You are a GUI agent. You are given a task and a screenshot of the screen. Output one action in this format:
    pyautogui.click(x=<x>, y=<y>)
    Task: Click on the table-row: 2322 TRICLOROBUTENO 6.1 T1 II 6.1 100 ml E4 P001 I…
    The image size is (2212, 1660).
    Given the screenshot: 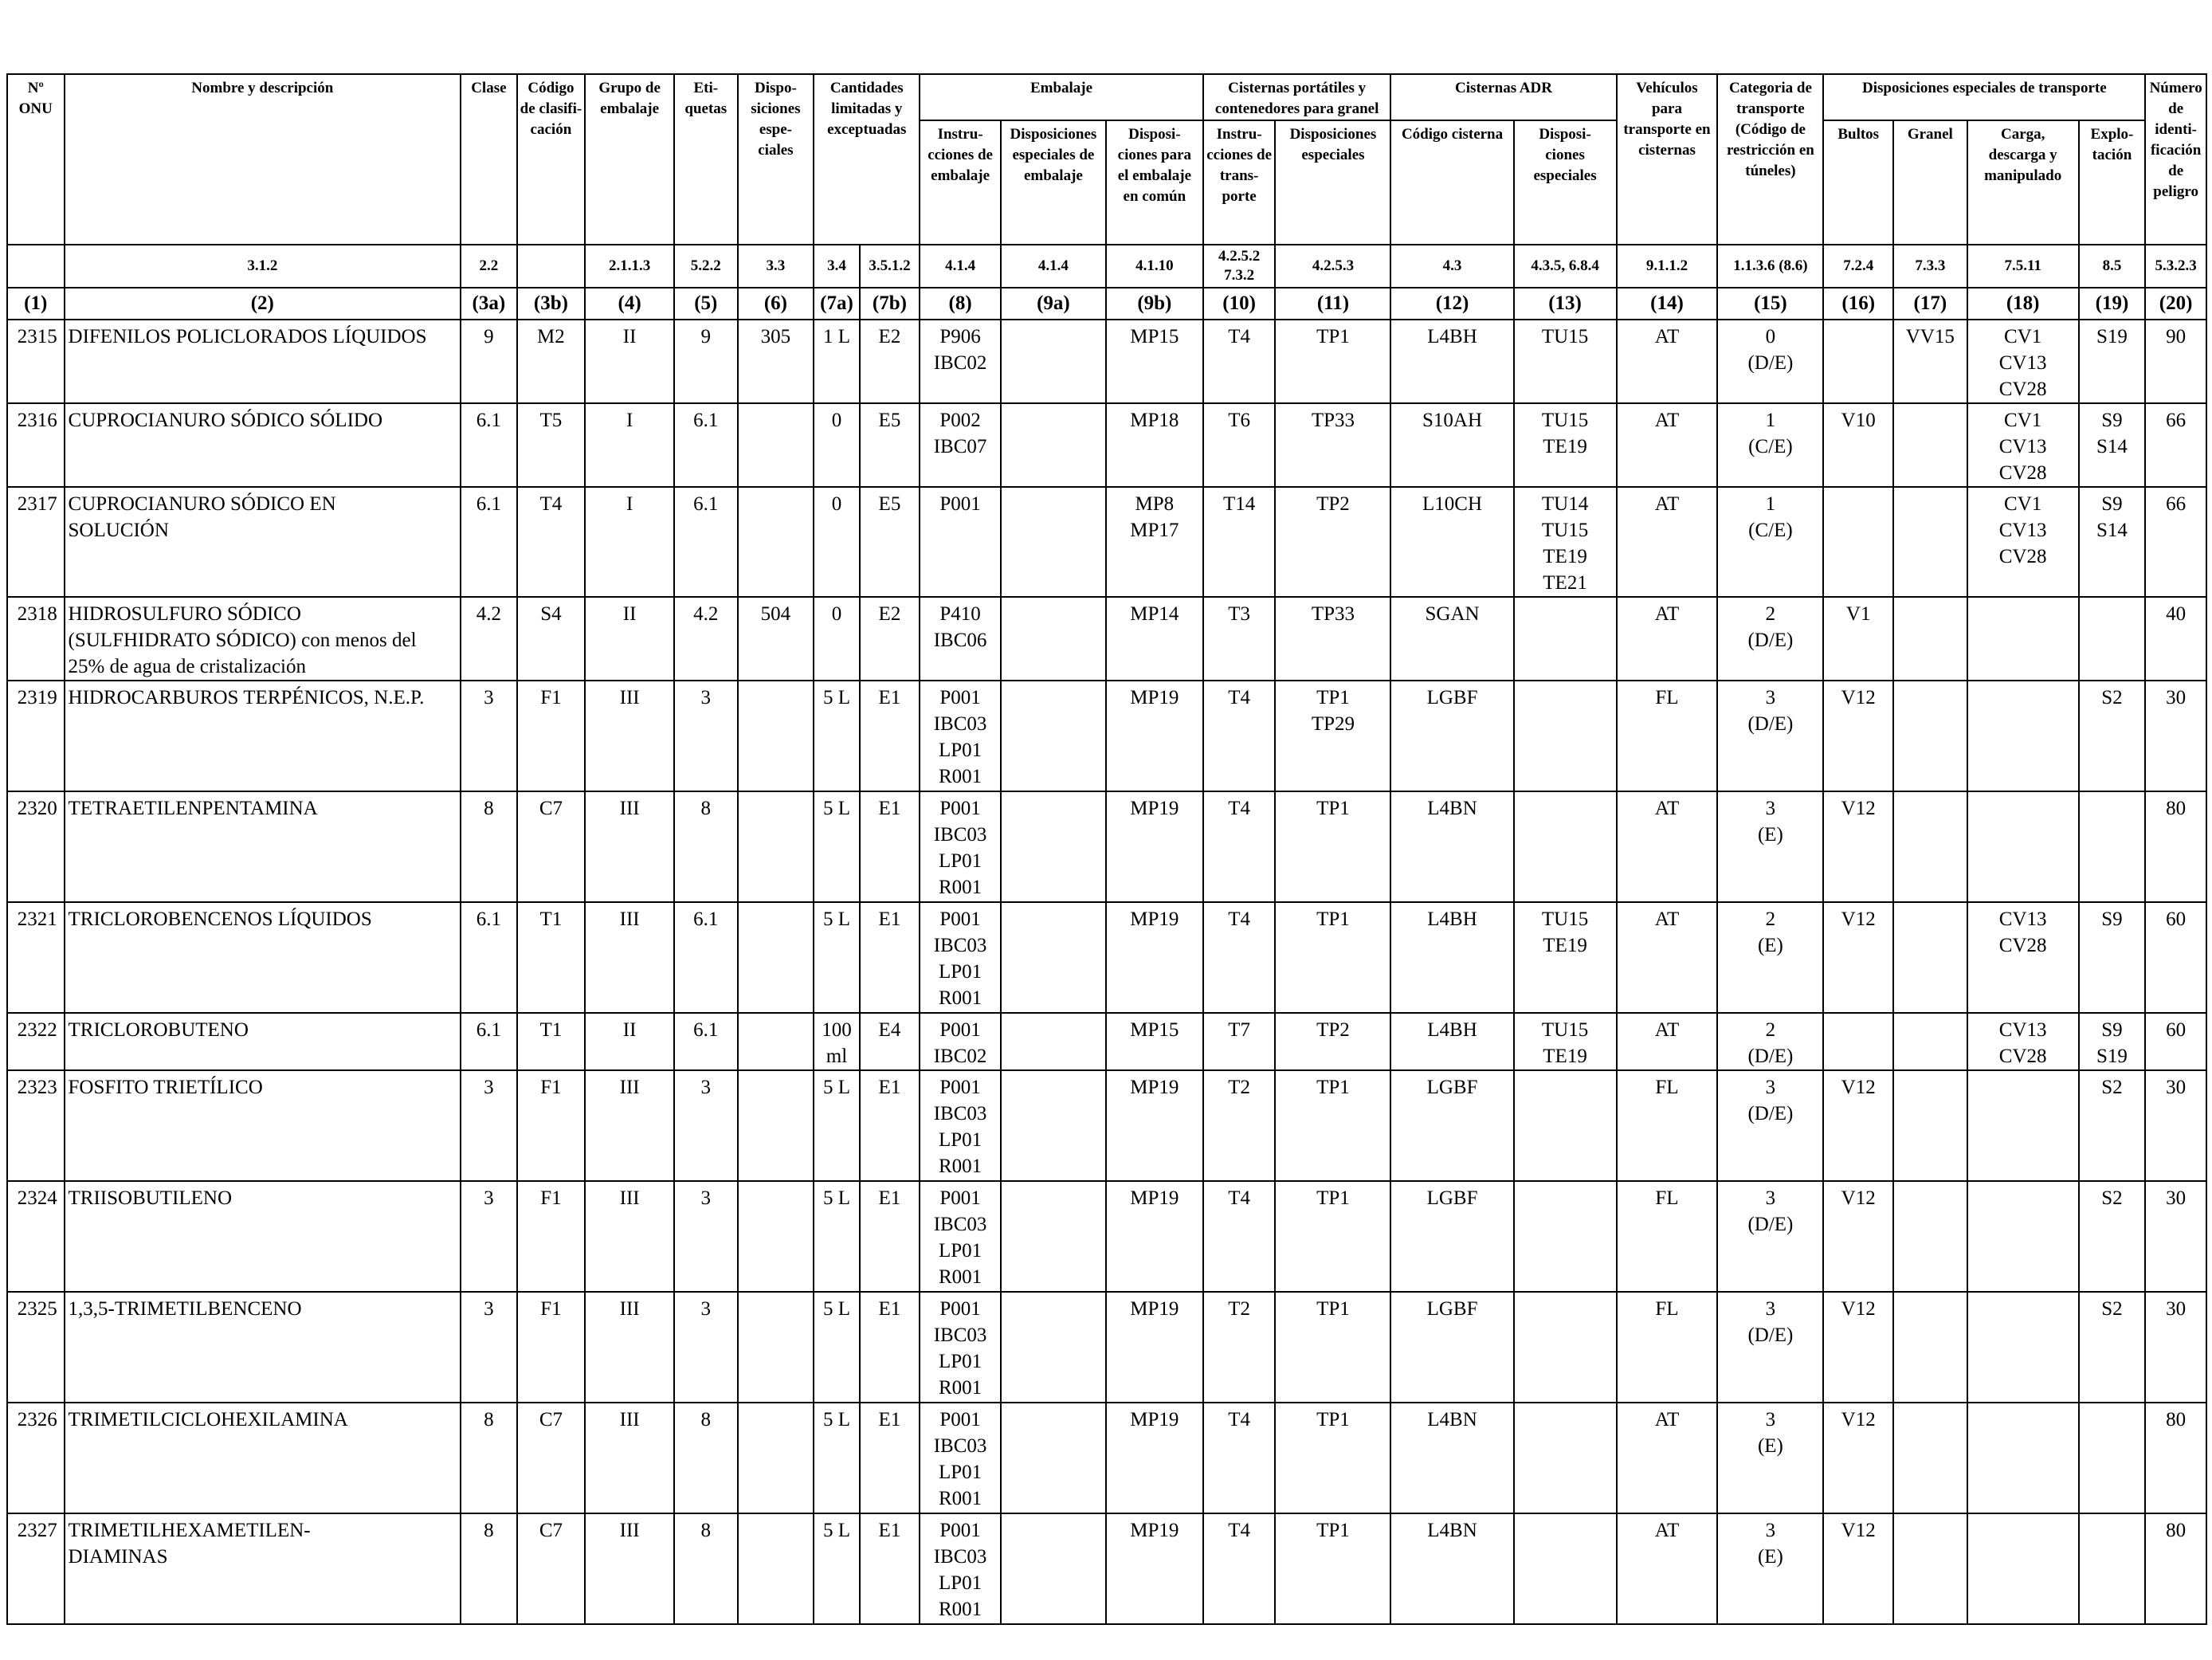 What is the action you would take?
    pyautogui.click(x=1106, y=1041)
    